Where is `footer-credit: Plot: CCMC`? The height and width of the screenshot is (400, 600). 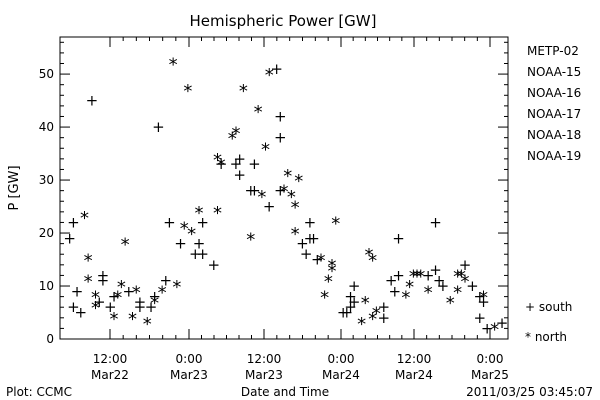 footer-credit: Plot: CCMC is located at coordinates (39, 392).